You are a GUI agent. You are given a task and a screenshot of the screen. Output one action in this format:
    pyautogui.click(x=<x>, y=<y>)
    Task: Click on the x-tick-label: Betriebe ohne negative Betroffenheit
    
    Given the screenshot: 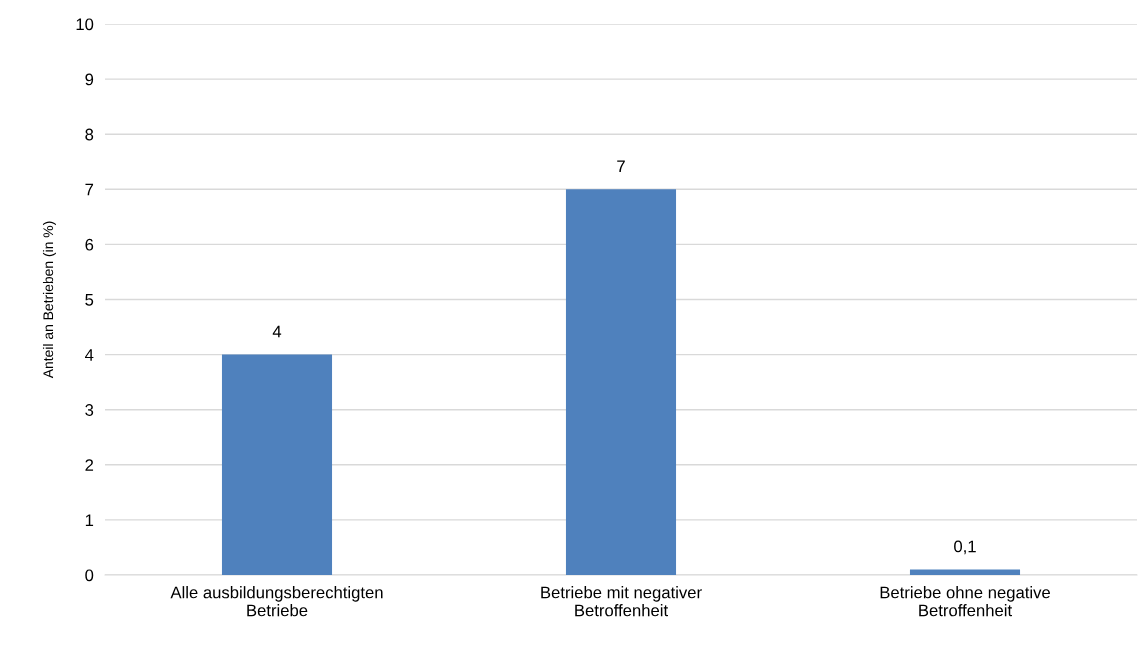 What is the action you would take?
    pyautogui.click(x=965, y=601)
    